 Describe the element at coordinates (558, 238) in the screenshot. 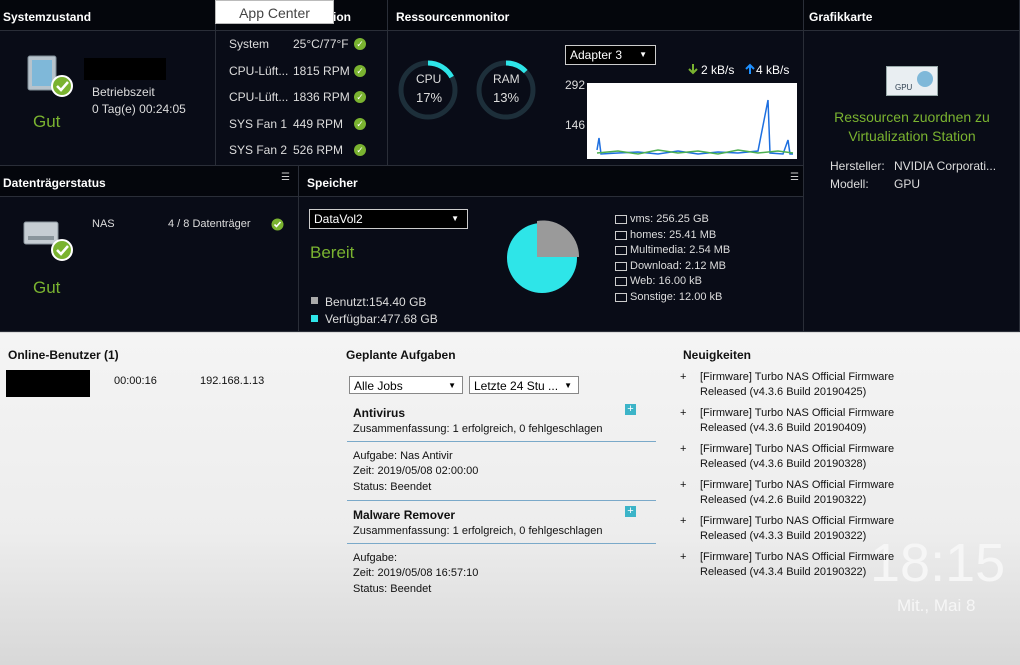

I see `pie-used` at that location.